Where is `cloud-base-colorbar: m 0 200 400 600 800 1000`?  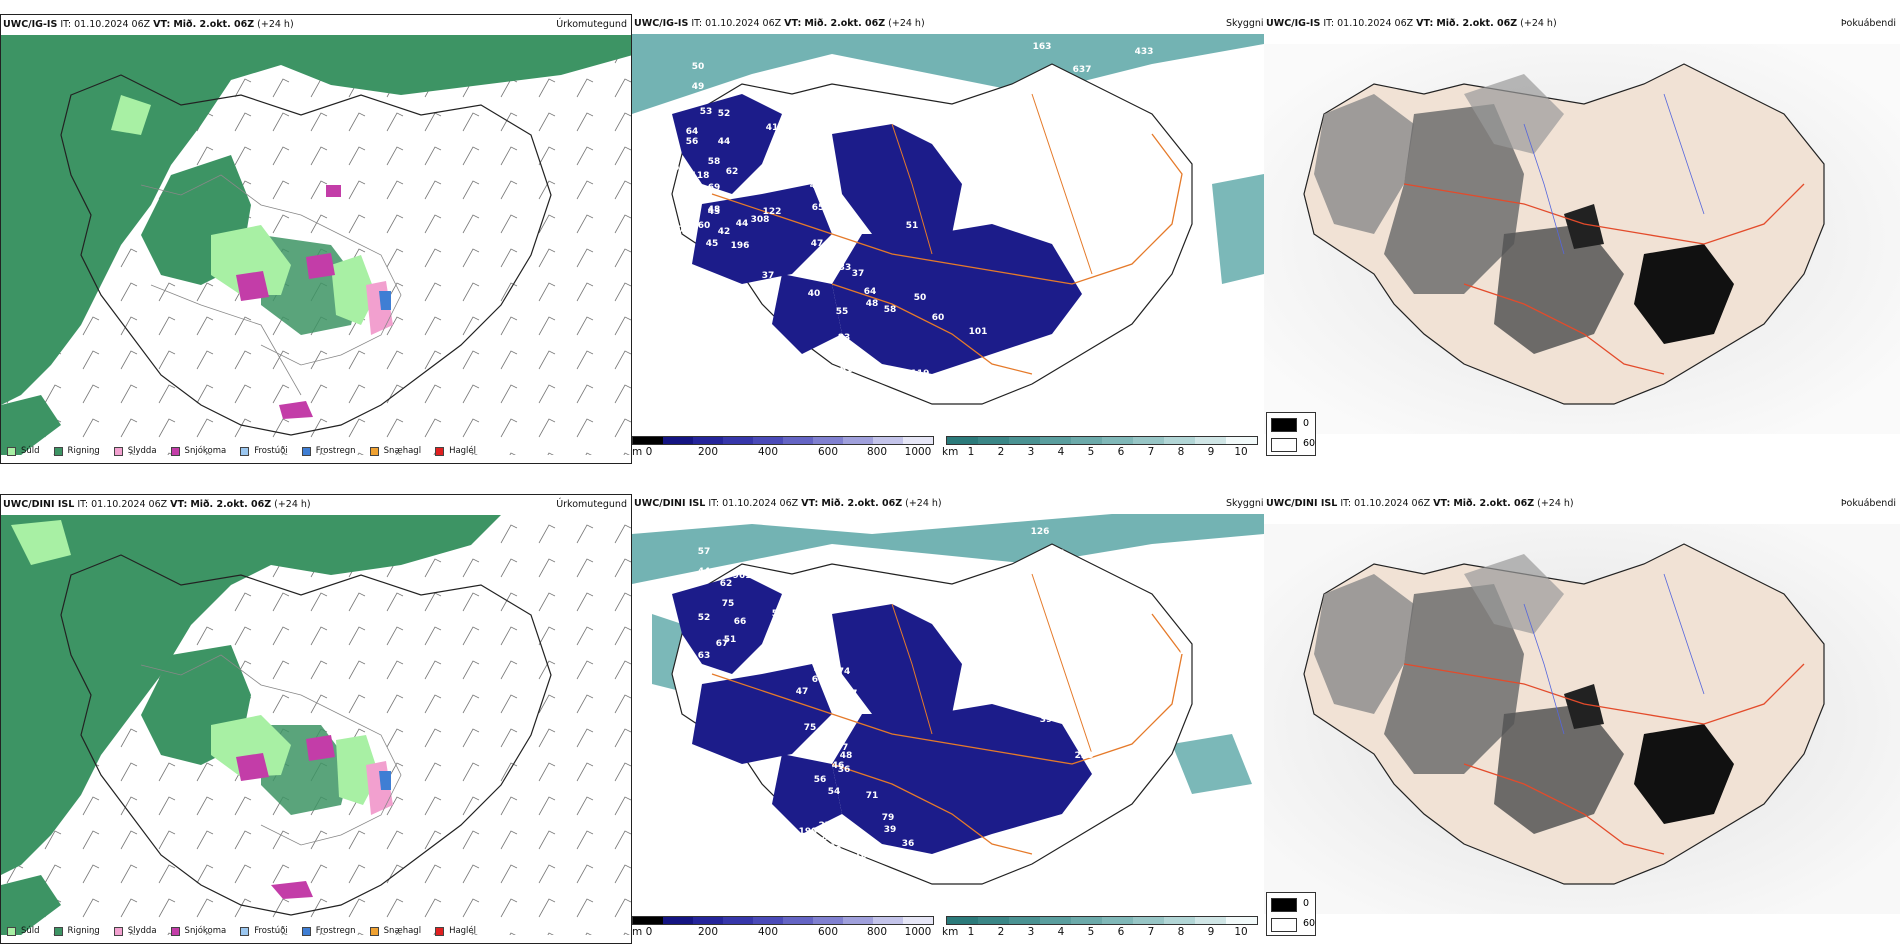 cloud-base-colorbar: m 0 200 400 600 800 1000 is located at coordinates (783, 927).